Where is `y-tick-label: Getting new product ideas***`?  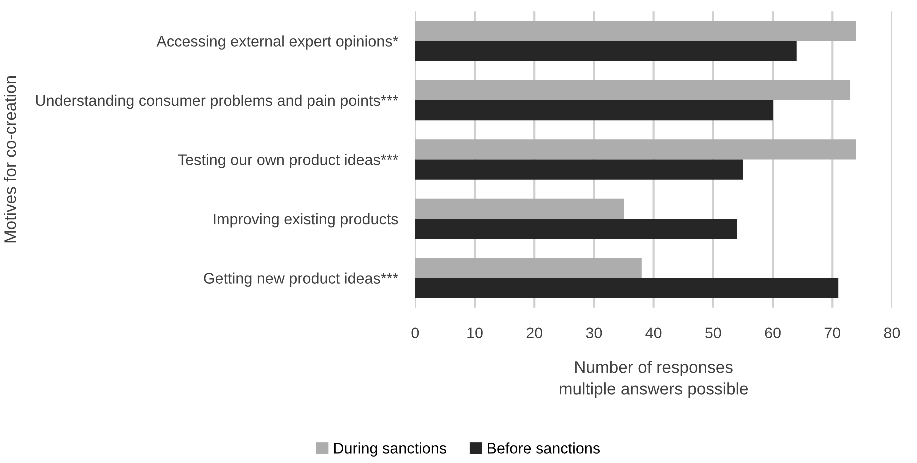
y-tick-label: Getting new product ideas*** is located at coordinates (301, 279).